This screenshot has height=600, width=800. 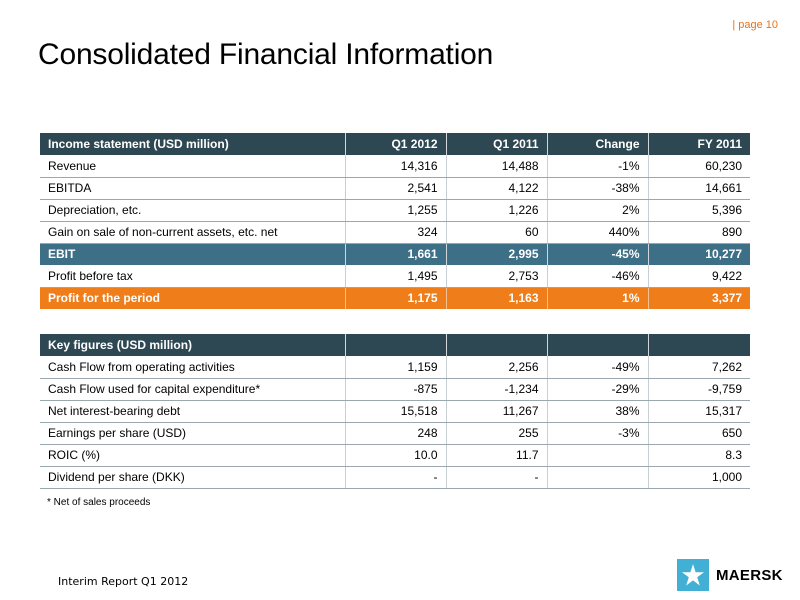 I want to click on column-header: Q1 2012, so click(x=396, y=144).